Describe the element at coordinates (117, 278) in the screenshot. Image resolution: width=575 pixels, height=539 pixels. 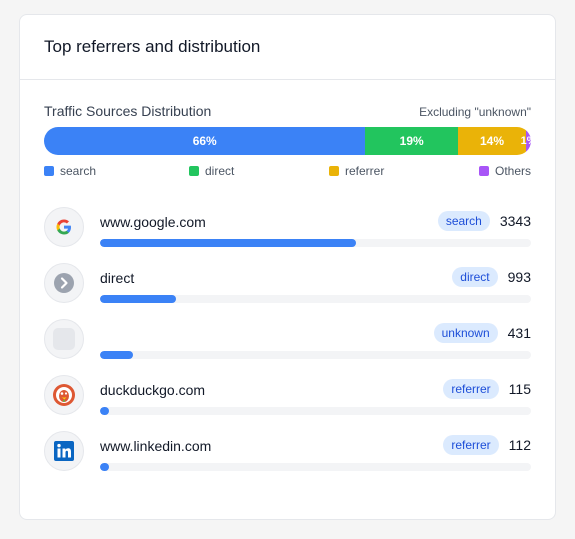
I see `referrer-name: direct` at that location.